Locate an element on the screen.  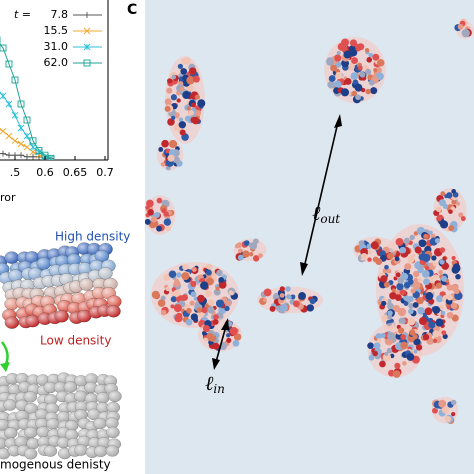
density-layers is located at coordinates (61, 285).